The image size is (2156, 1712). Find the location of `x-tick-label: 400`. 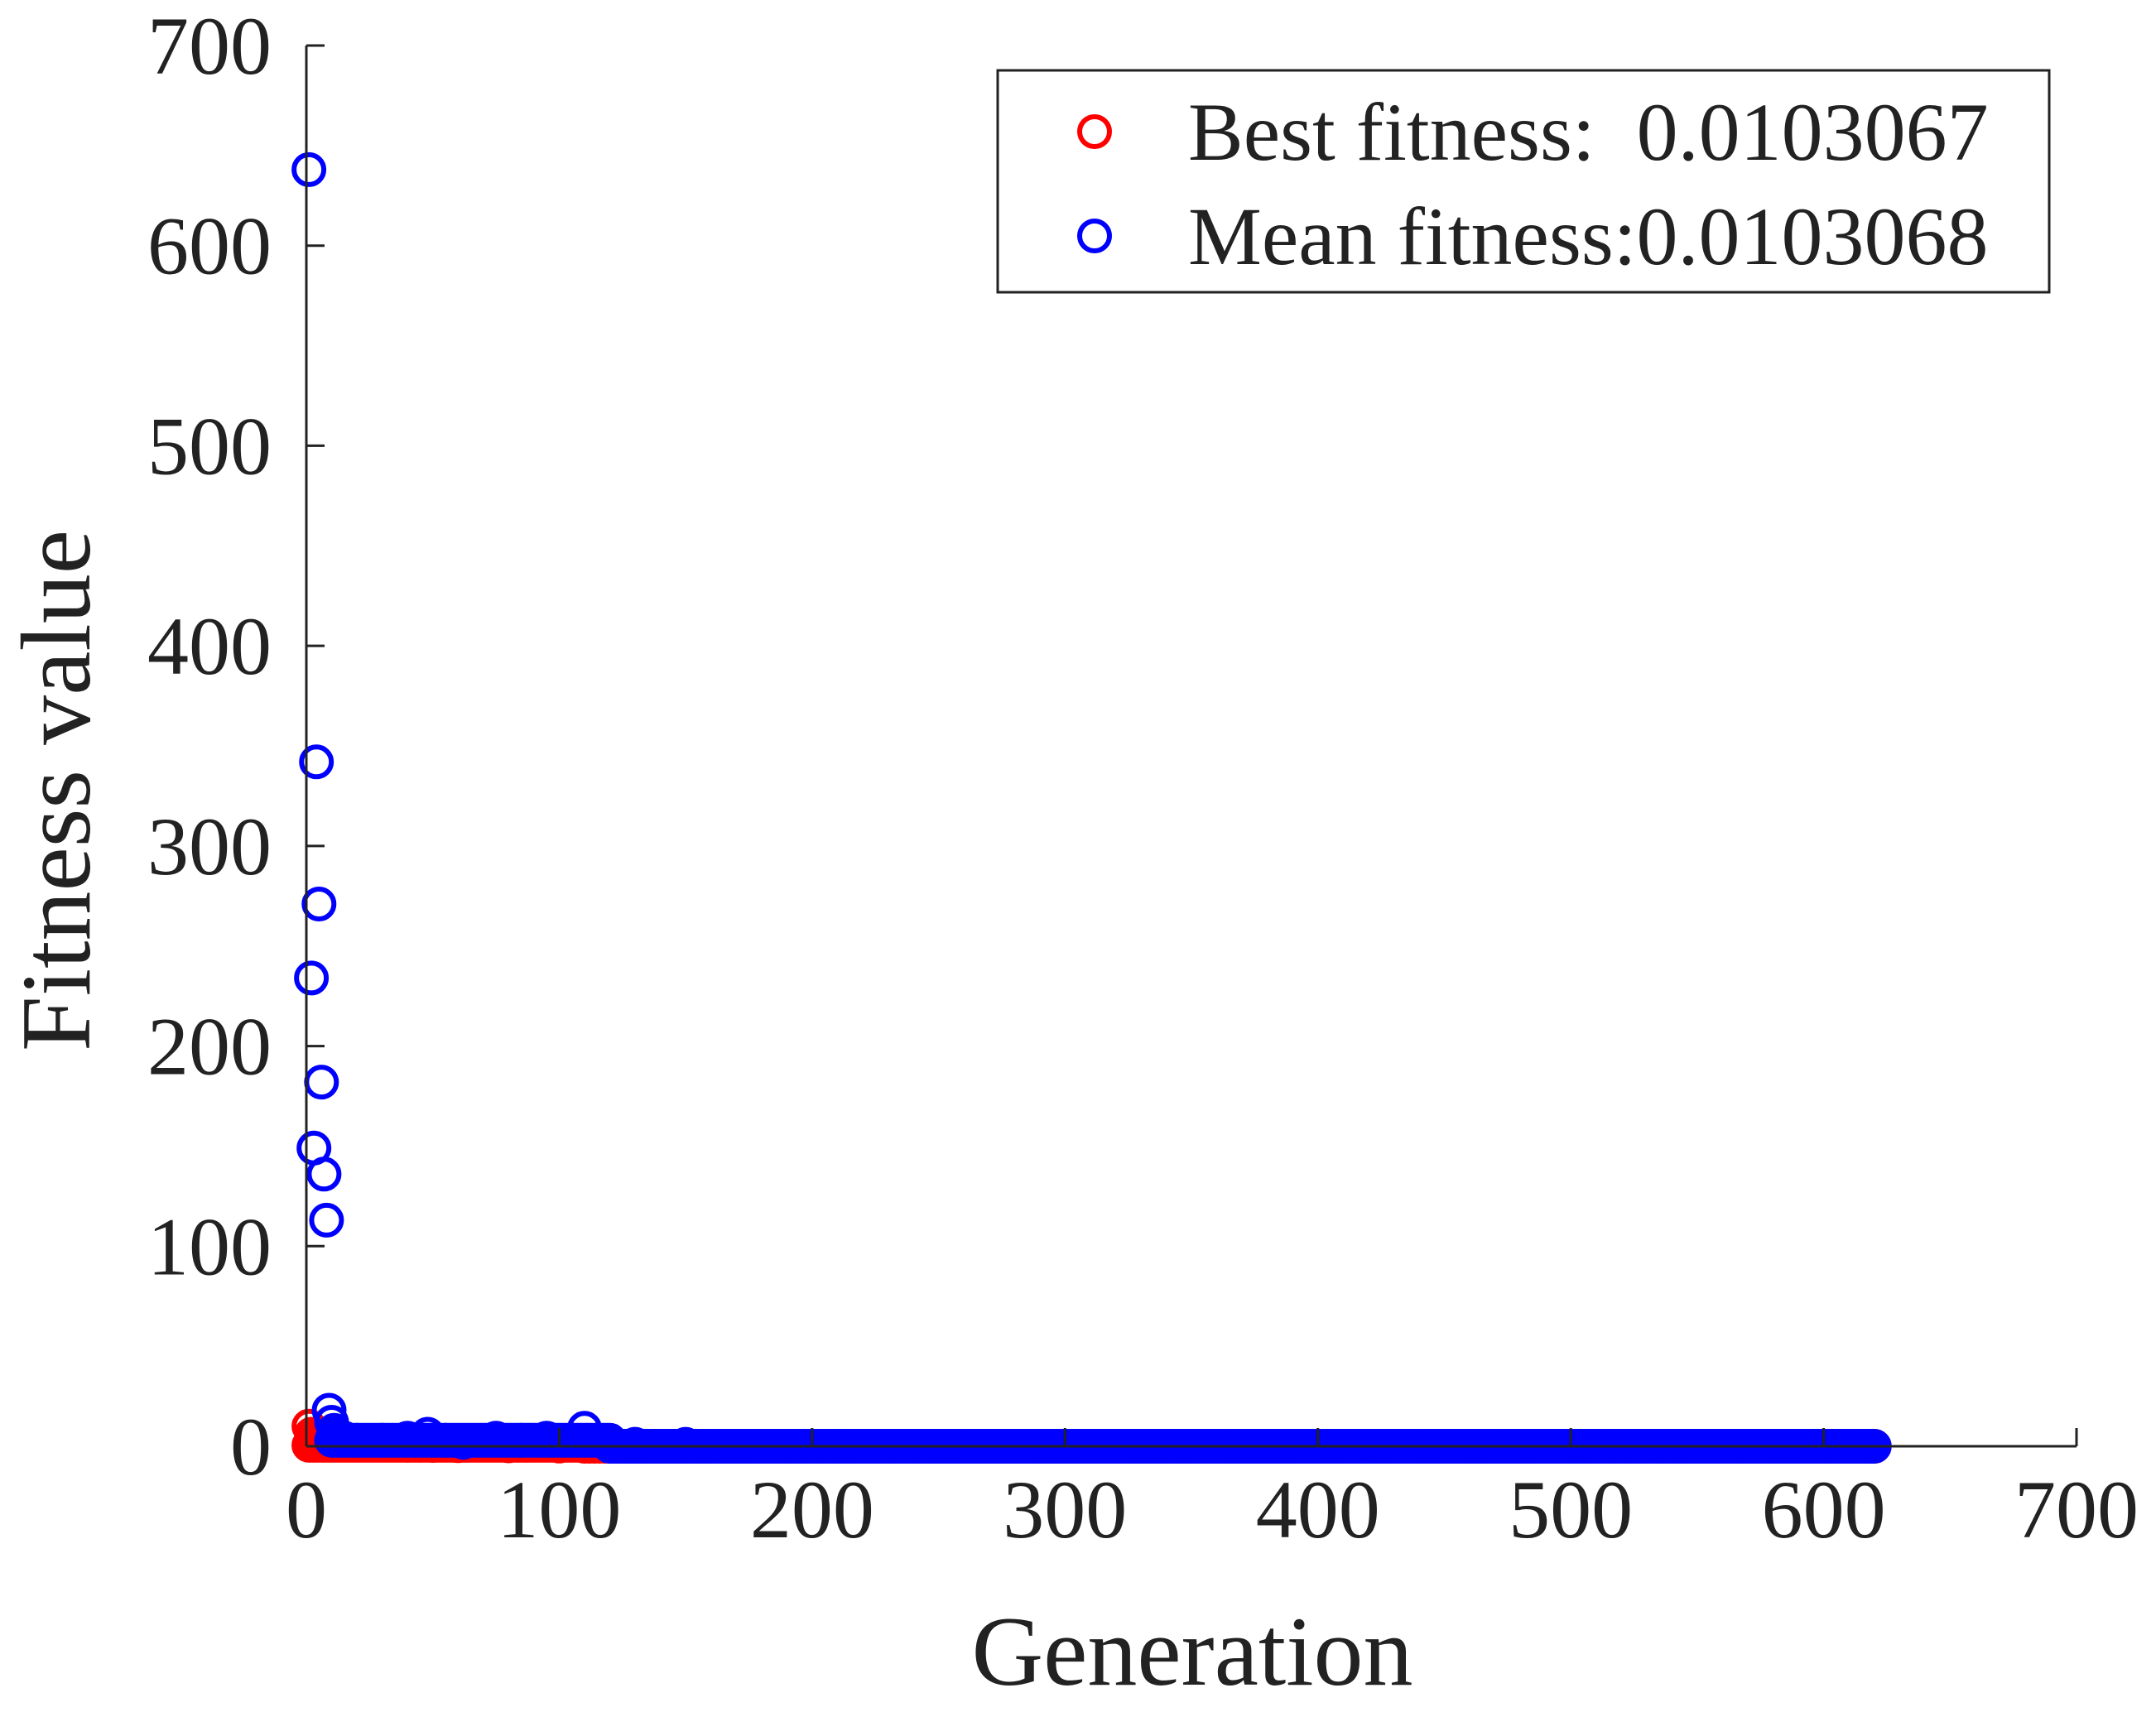

x-tick-label: 400 is located at coordinates (1318, 1510).